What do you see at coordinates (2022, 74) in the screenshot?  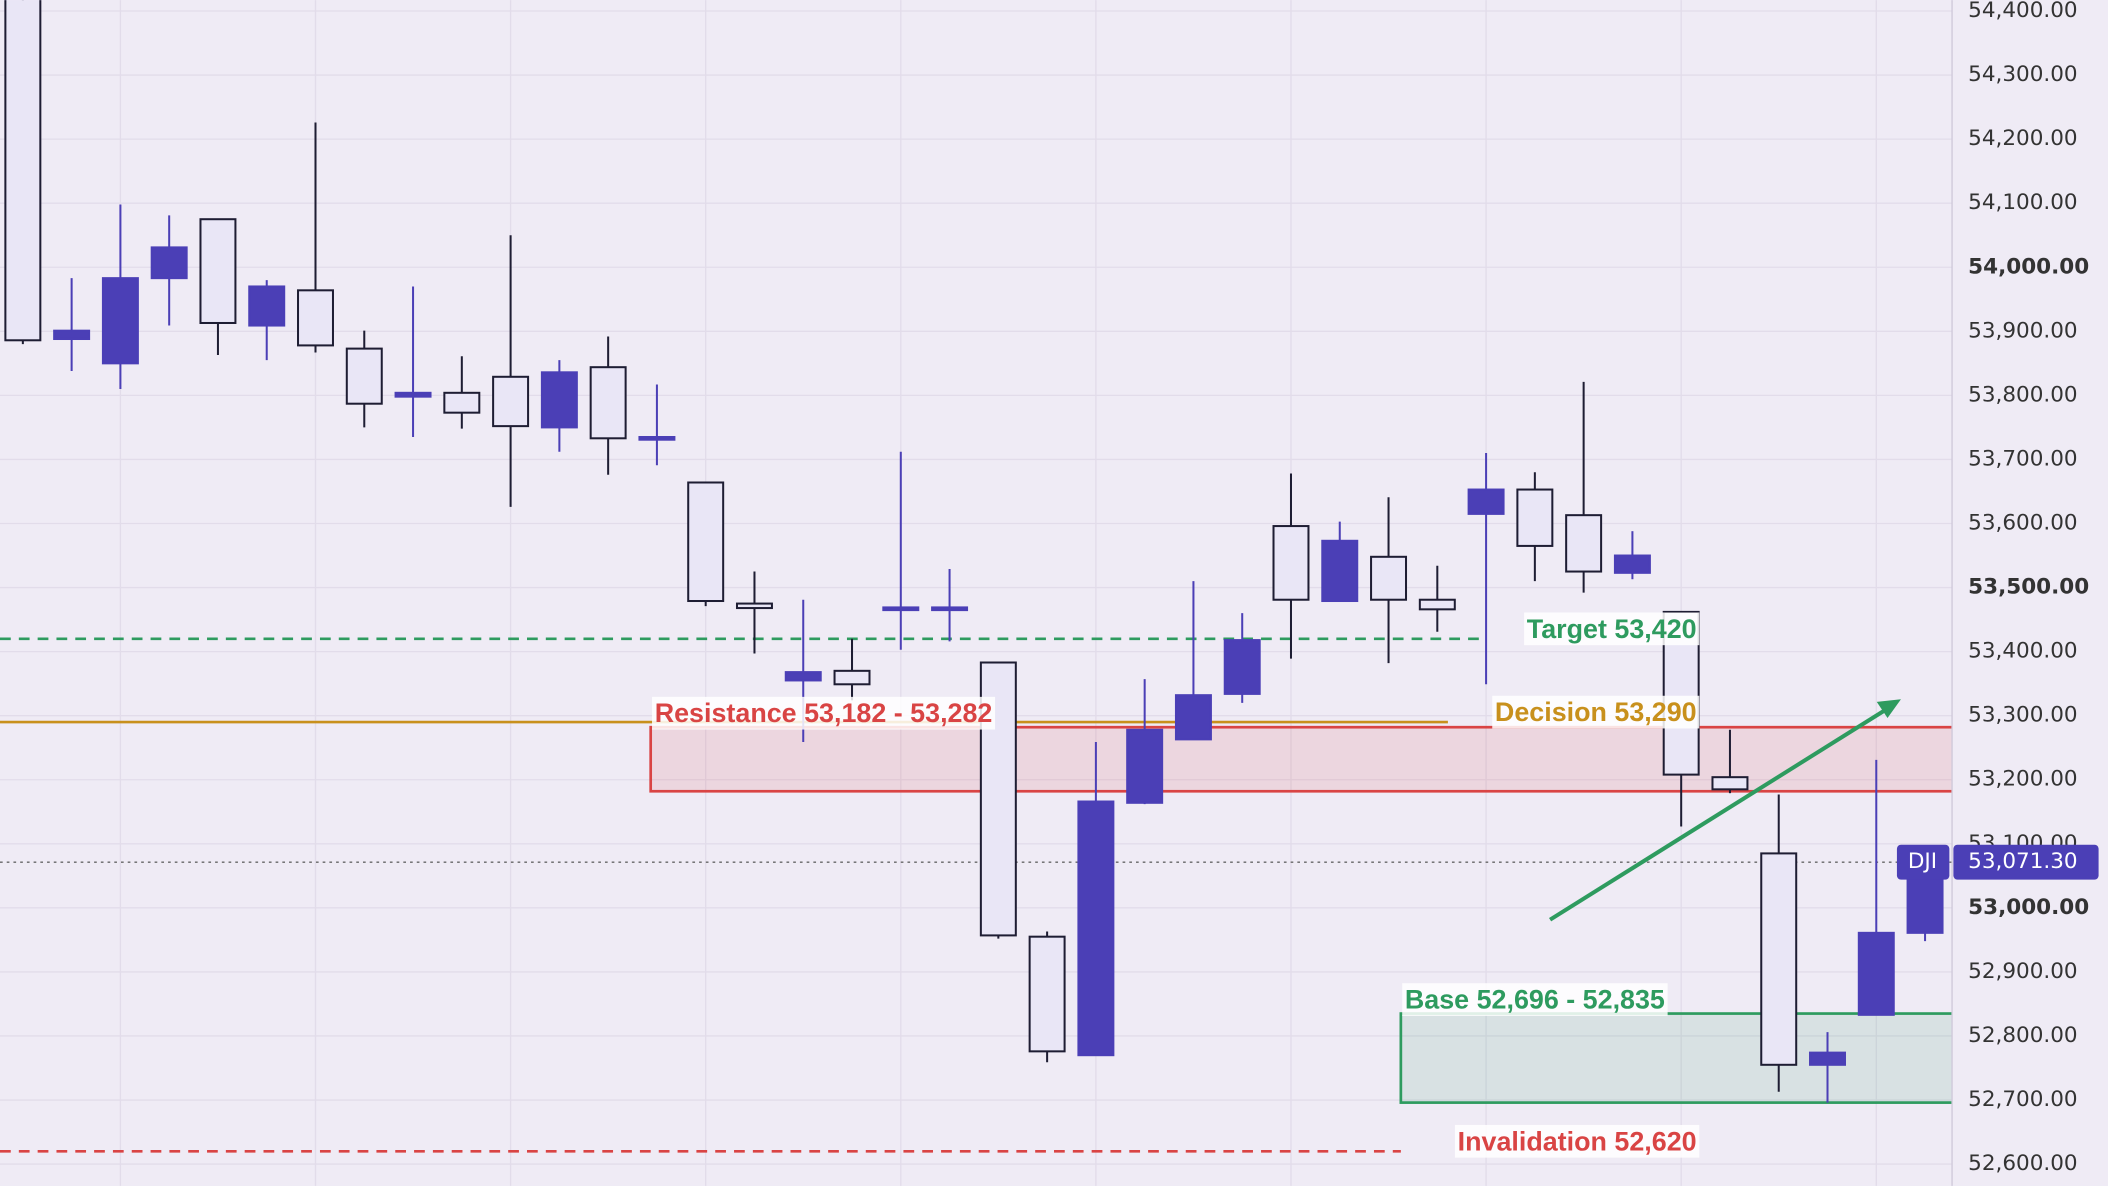 I see `y-tick-label: 54,300.00` at bounding box center [2022, 74].